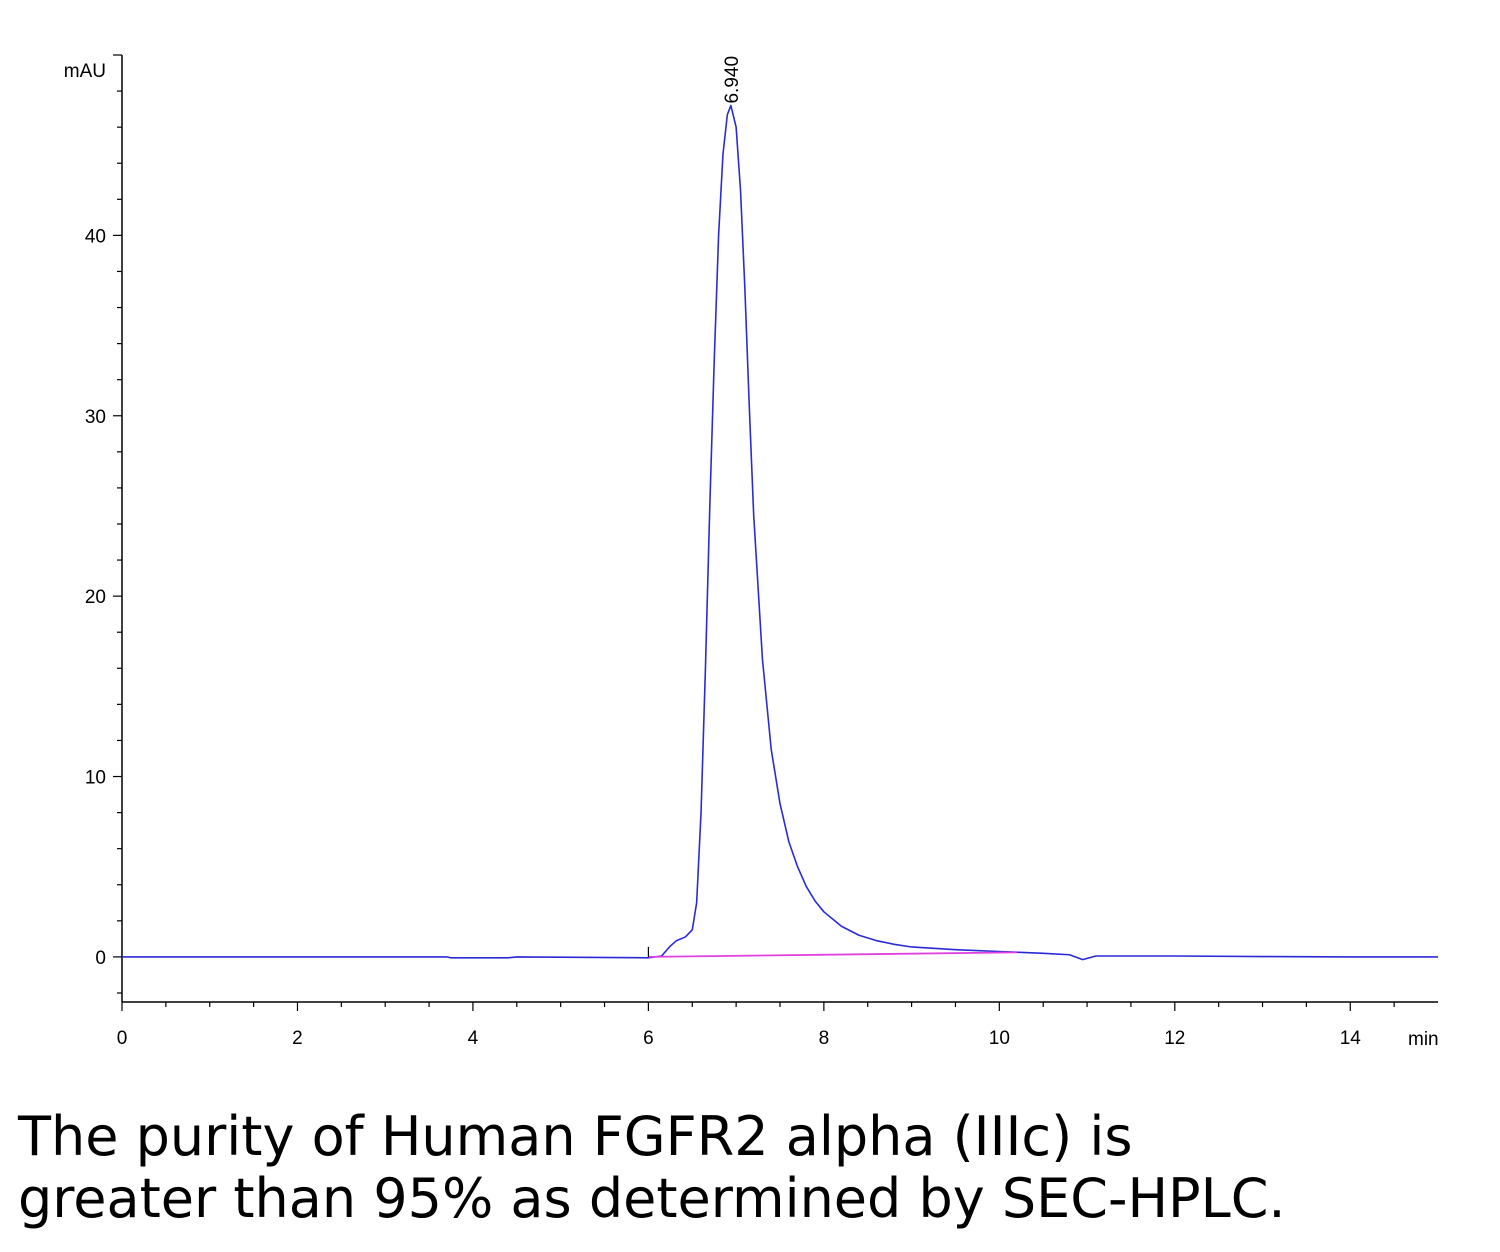  Describe the element at coordinates (832, 954) in the screenshot. I see `integration-baseline` at that location.